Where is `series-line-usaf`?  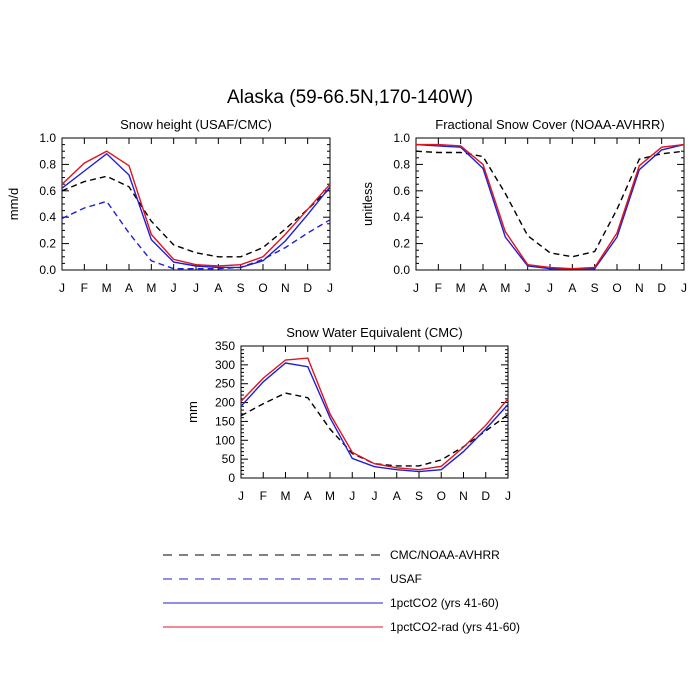 series-line-usaf is located at coordinates (196, 235).